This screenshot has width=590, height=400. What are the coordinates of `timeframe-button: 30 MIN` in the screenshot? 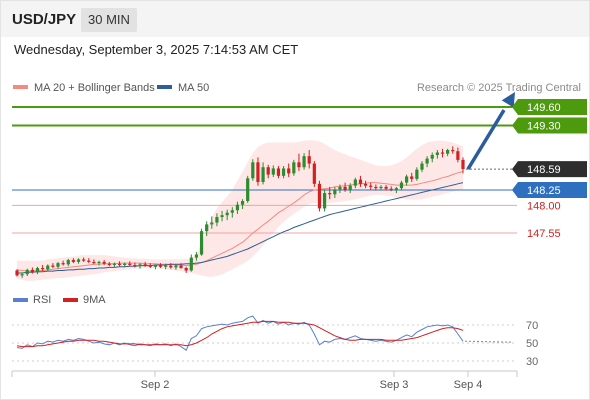 It's located at (109, 20).